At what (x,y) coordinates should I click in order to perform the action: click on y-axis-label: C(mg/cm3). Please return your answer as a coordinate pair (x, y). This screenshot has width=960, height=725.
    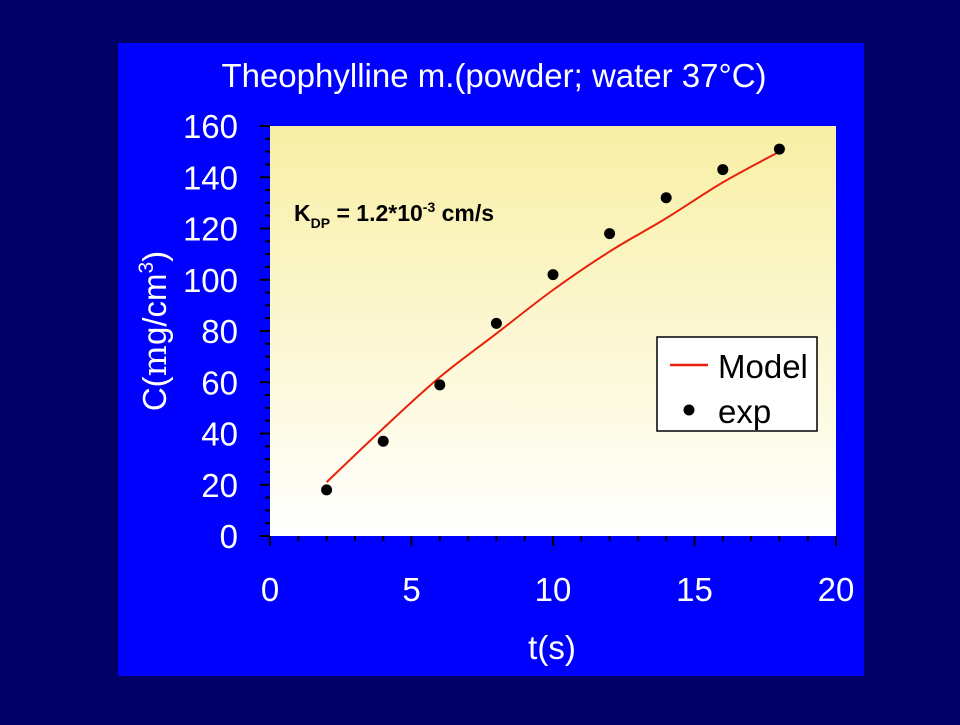
    Looking at the image, I should click on (154, 331).